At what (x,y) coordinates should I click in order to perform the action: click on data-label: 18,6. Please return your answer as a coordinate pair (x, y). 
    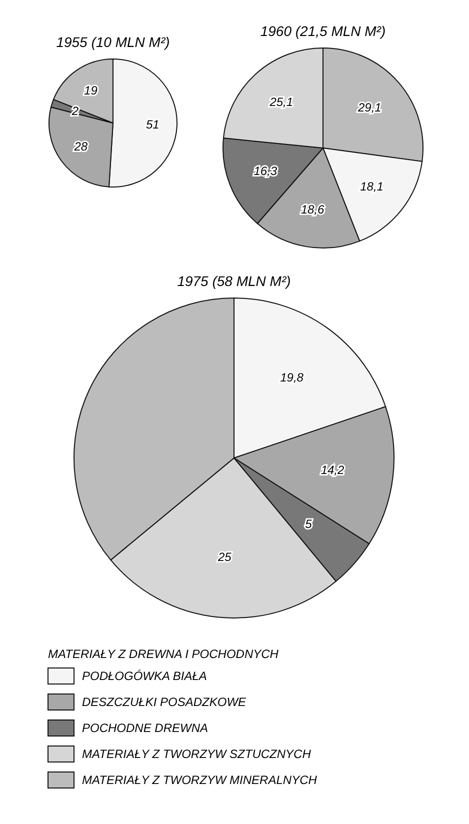
    Looking at the image, I should click on (312, 209).